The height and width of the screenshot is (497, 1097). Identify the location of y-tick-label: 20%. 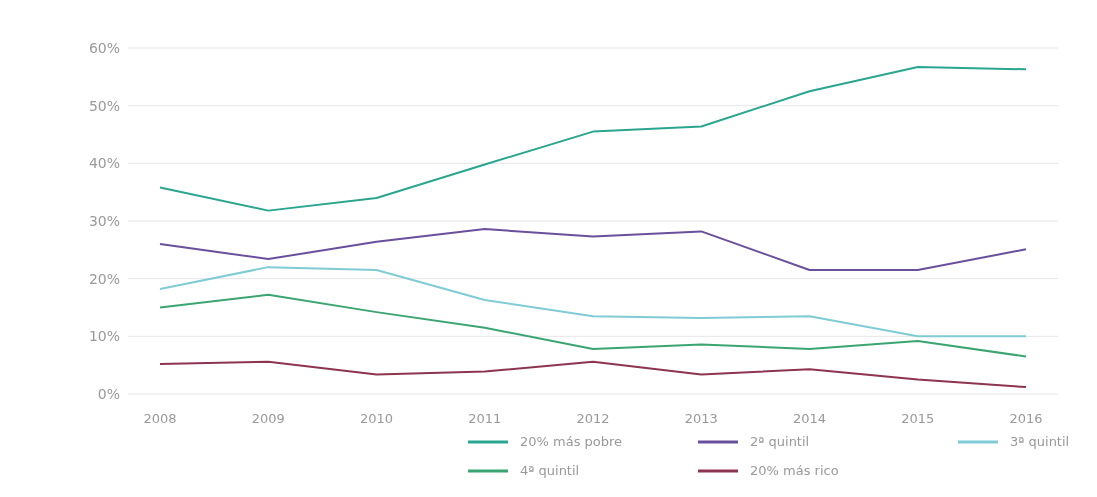
(104, 278).